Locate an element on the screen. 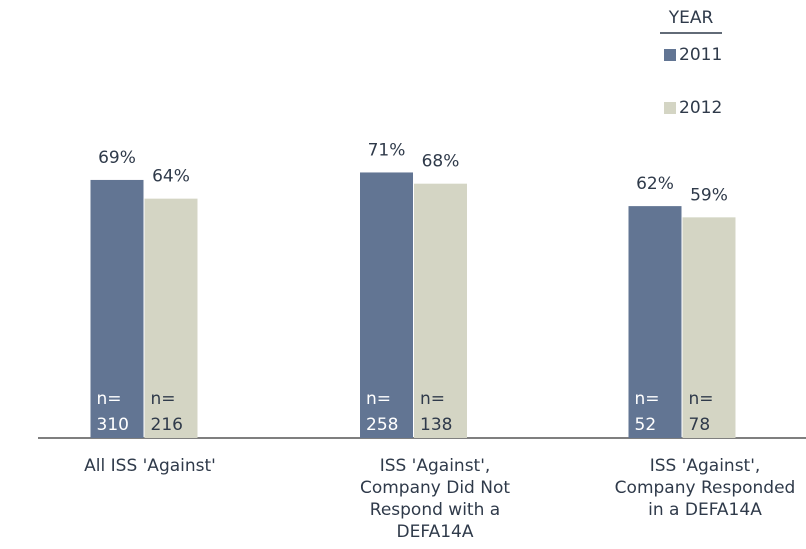  x-tick-label-line: All ISS 'Against' is located at coordinates (150, 466).